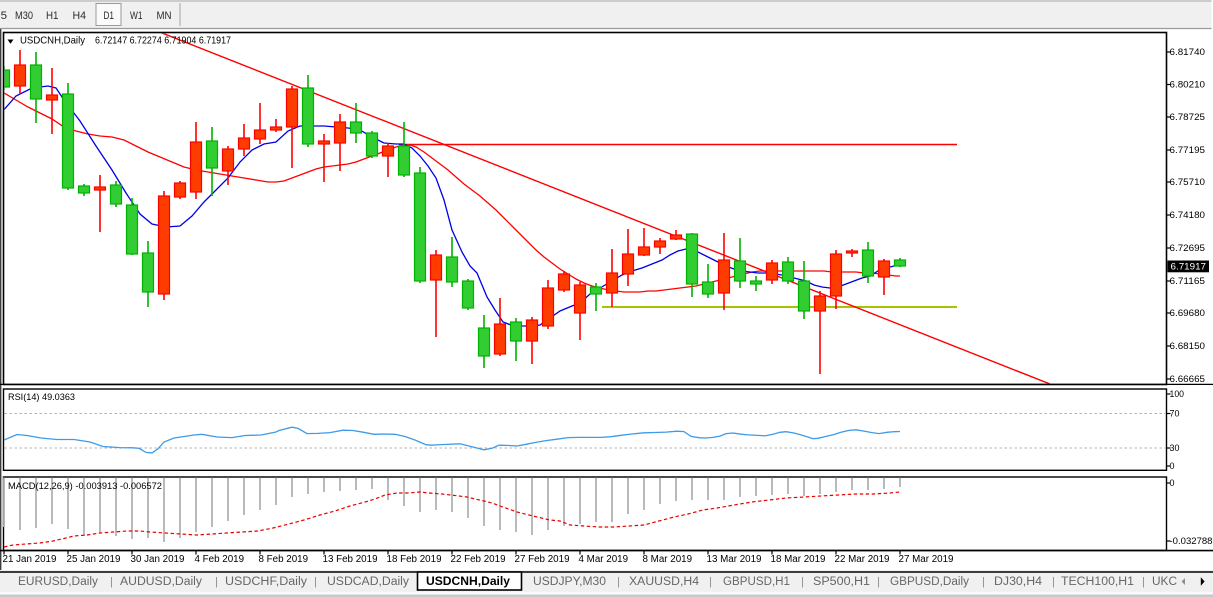 The height and width of the screenshot is (597, 1213). I want to click on svg-text: SP500,H1, so click(841, 582).